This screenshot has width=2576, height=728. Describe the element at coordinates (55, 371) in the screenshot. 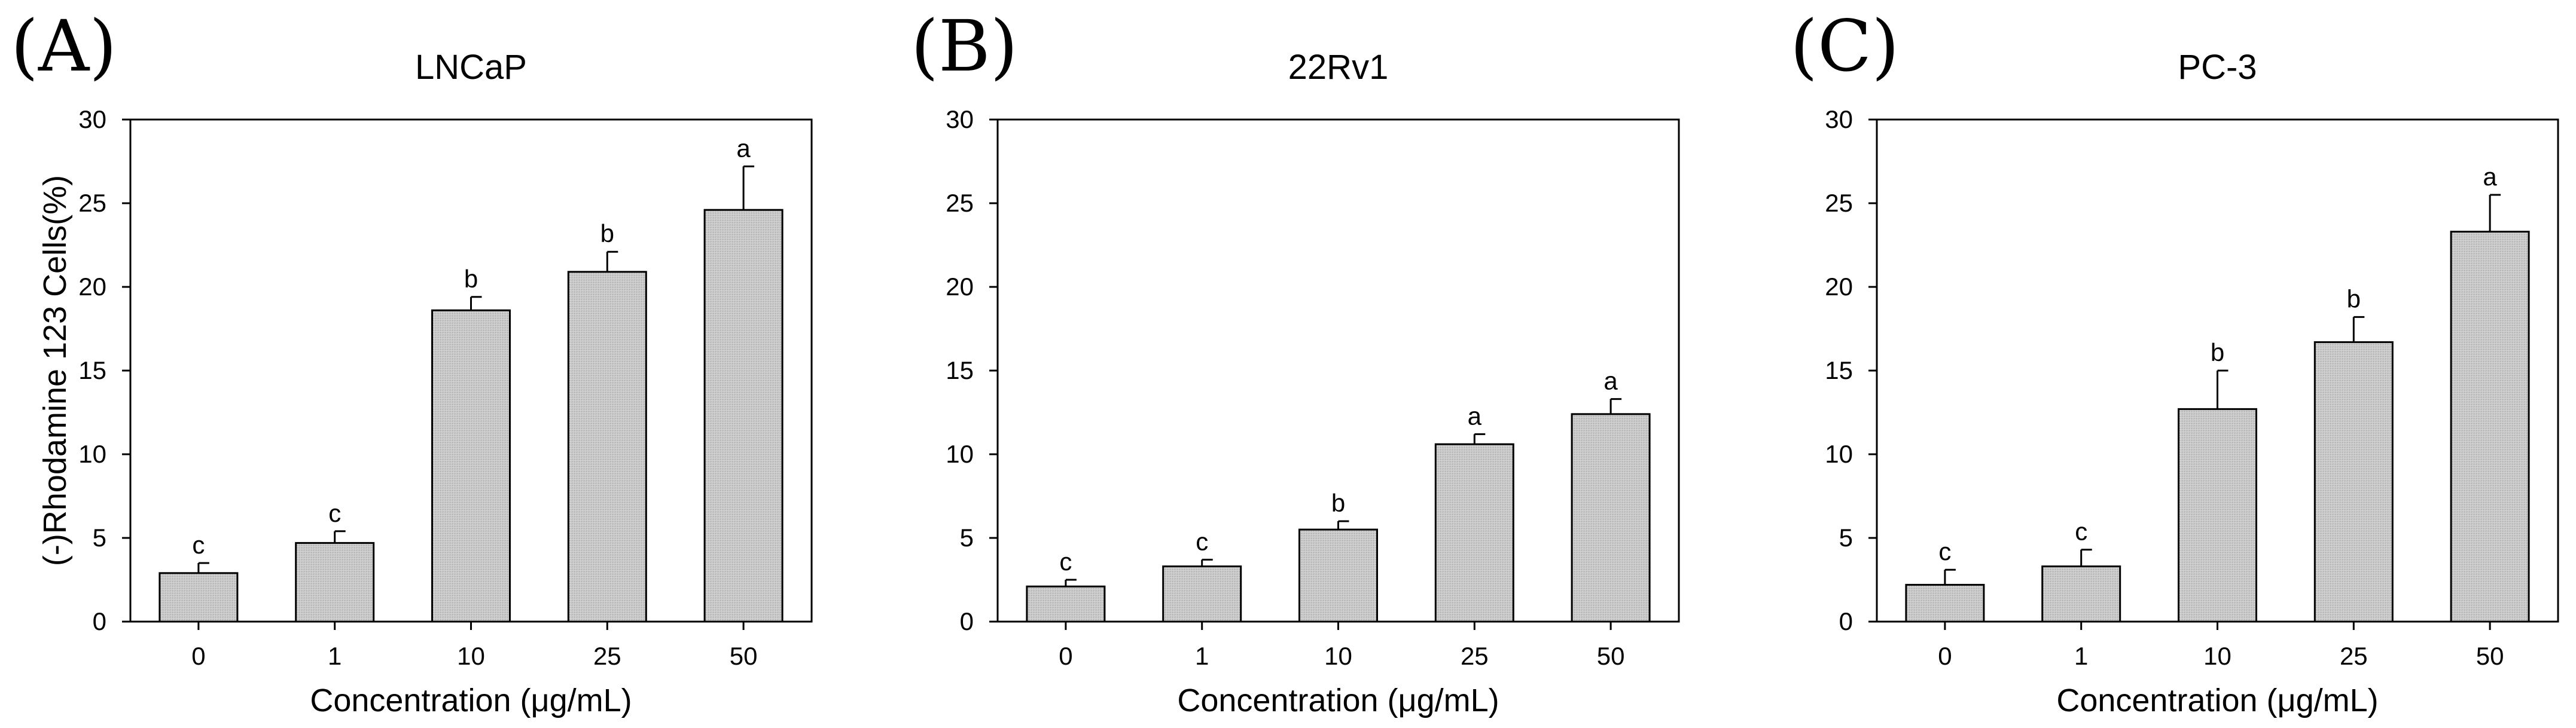

I see `y-axis-label: (-)Rhodamine 123 Cells(%)` at that location.